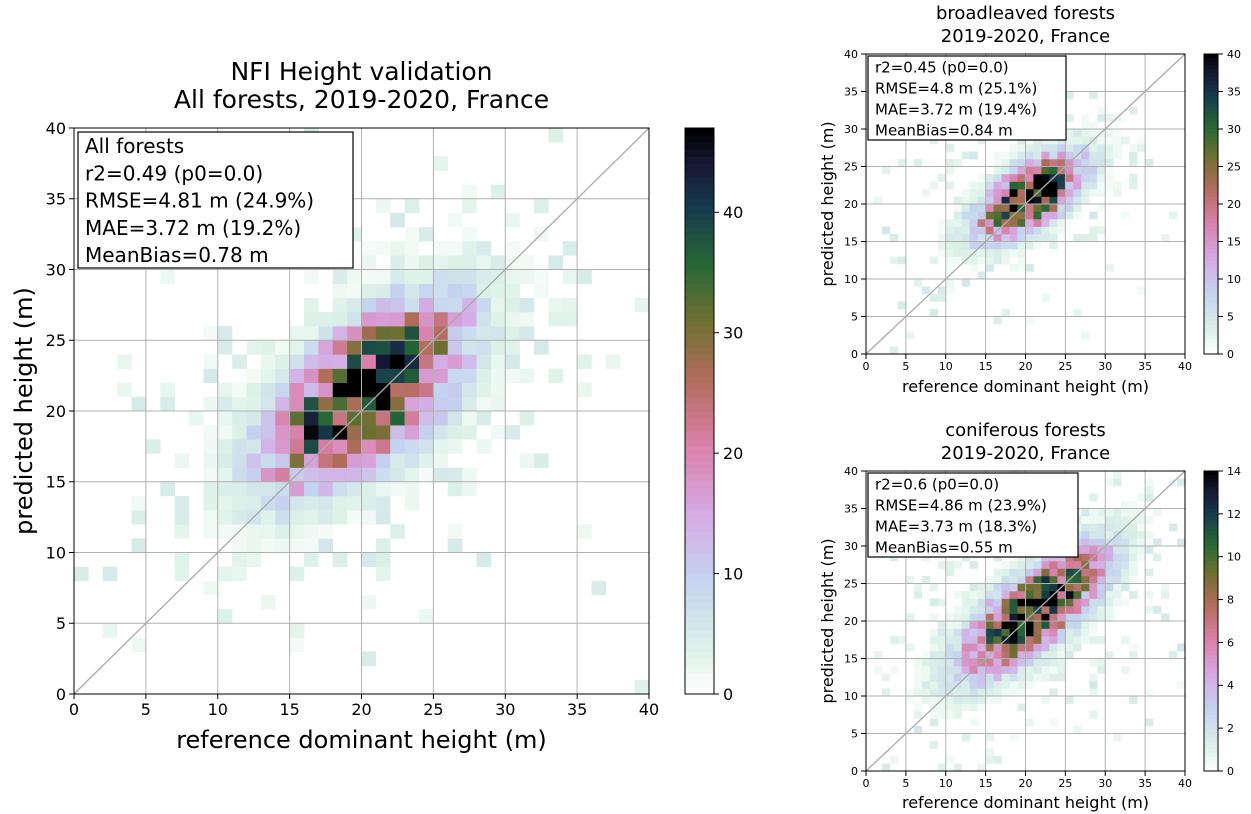 This screenshot has width=1251, height=814. Describe the element at coordinates (361, 709) in the screenshot. I see `x-tick-label: 20` at that location.